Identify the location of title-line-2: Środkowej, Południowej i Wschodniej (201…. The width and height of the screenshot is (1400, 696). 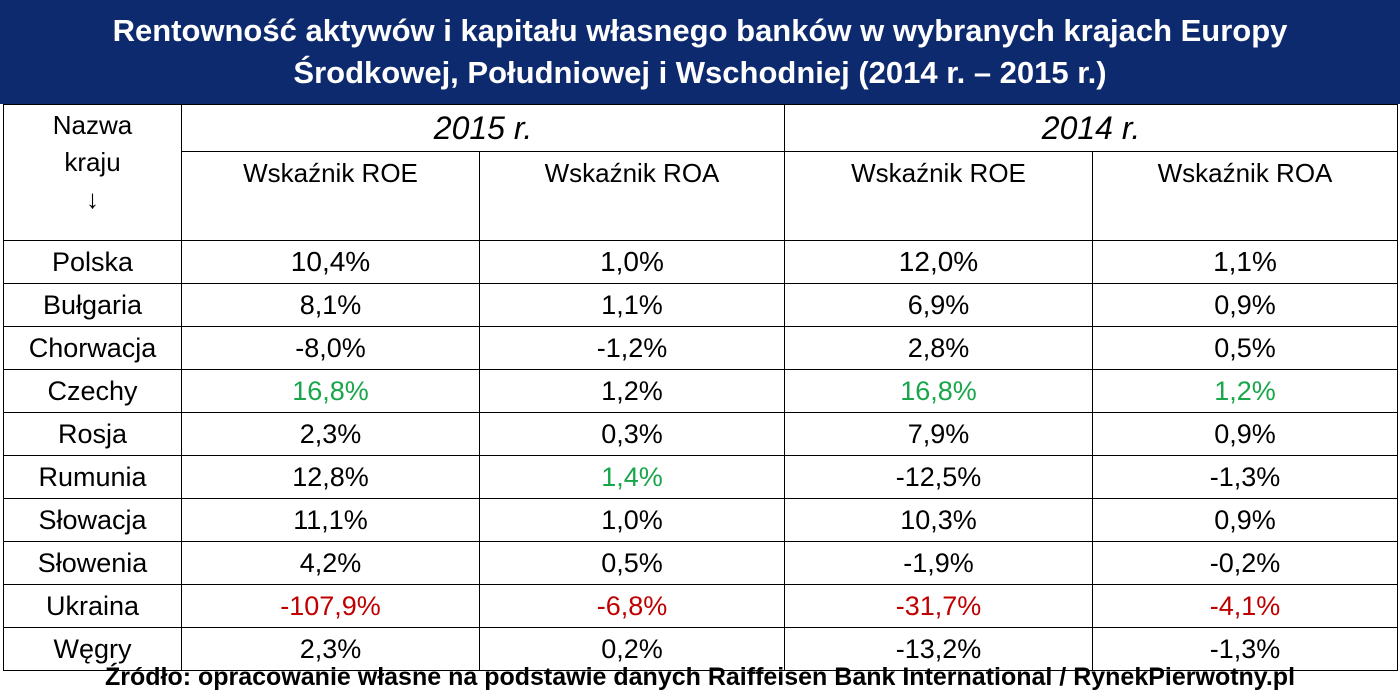
(700, 72).